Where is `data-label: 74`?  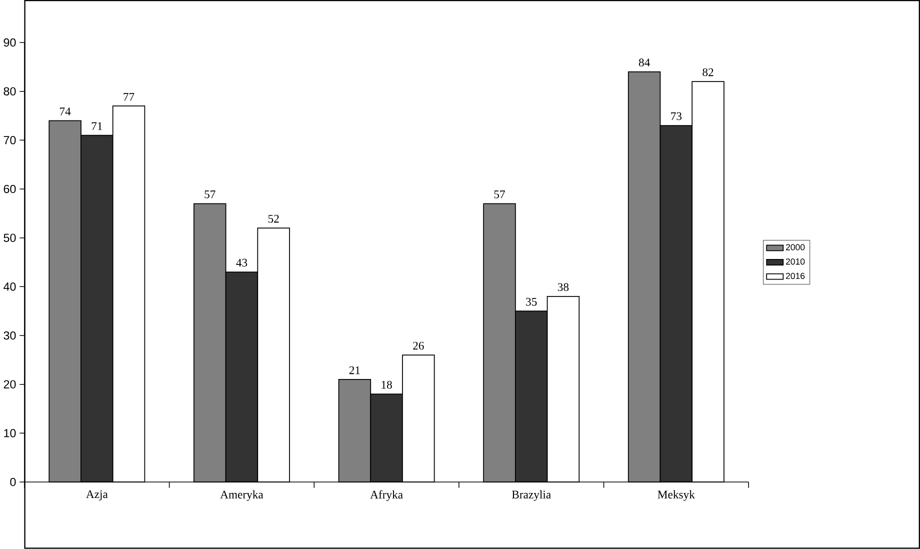 data-label: 74 is located at coordinates (65, 112).